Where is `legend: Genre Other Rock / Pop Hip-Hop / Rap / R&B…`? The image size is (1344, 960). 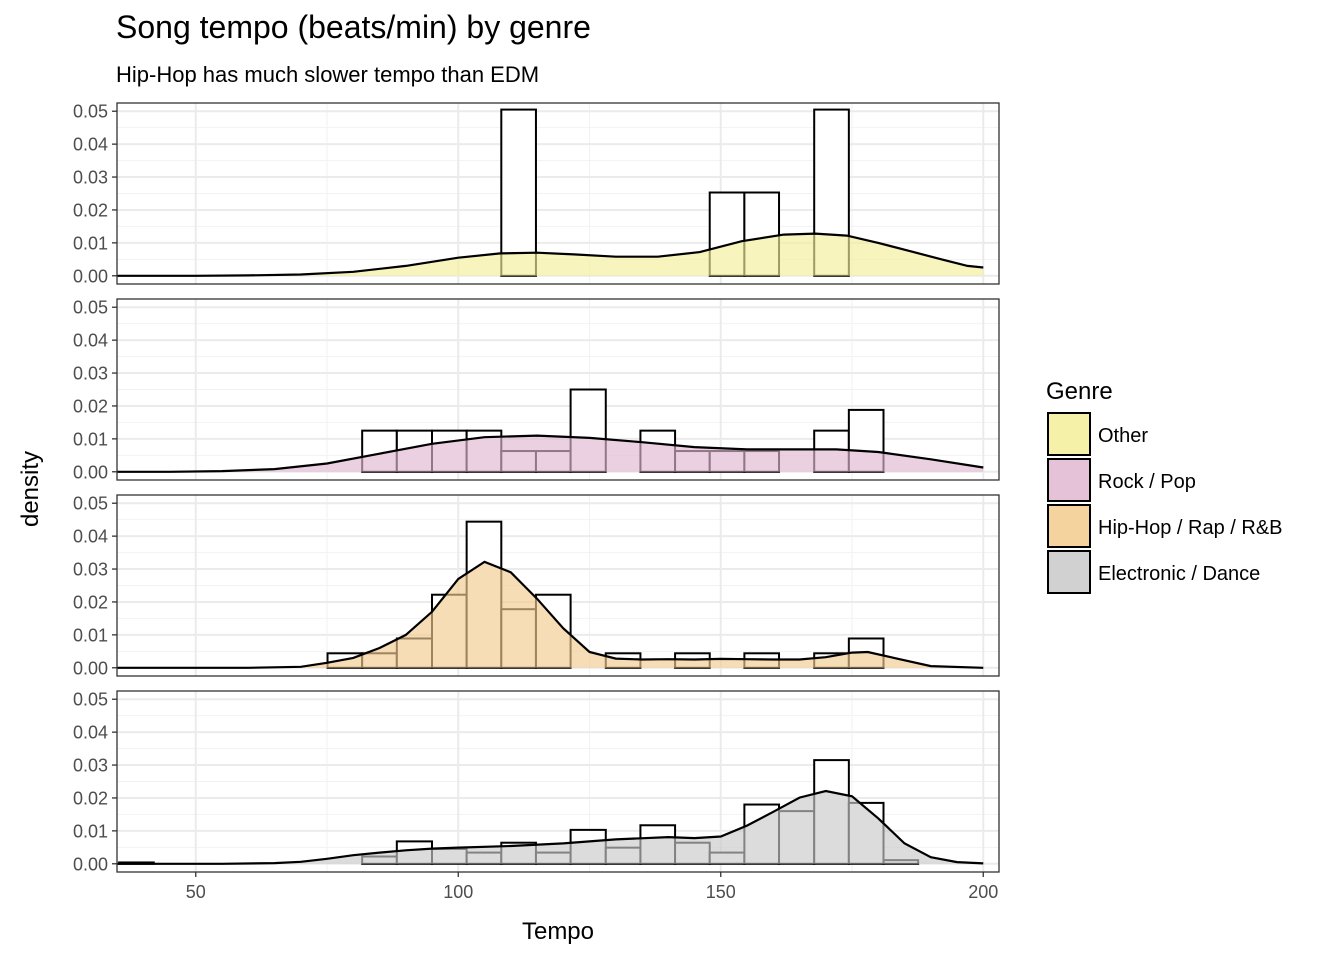
legend: Genre Other Rock / Pop Hip-Hop / Rap / R&B… is located at coordinates (1164, 486).